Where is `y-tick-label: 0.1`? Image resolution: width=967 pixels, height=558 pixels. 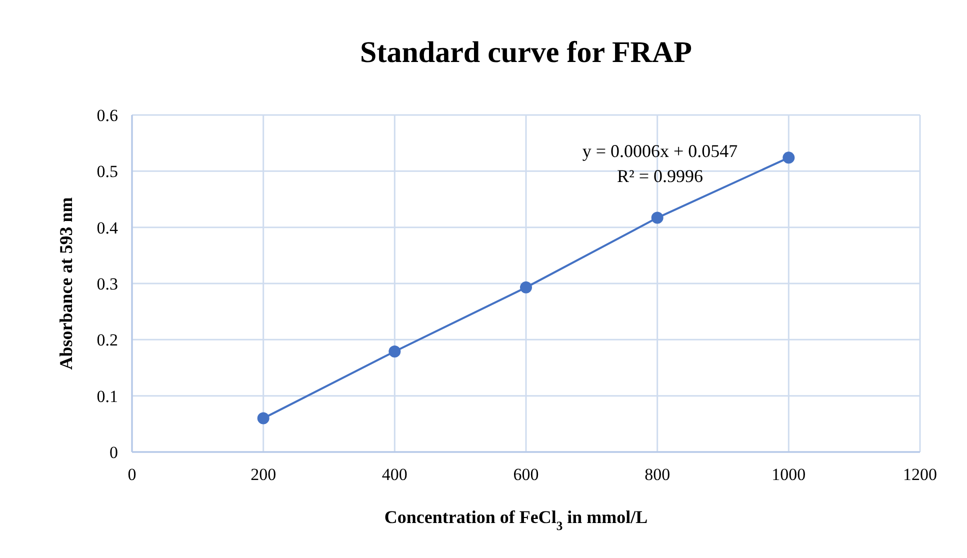 y-tick-label: 0.1 is located at coordinates (107, 396).